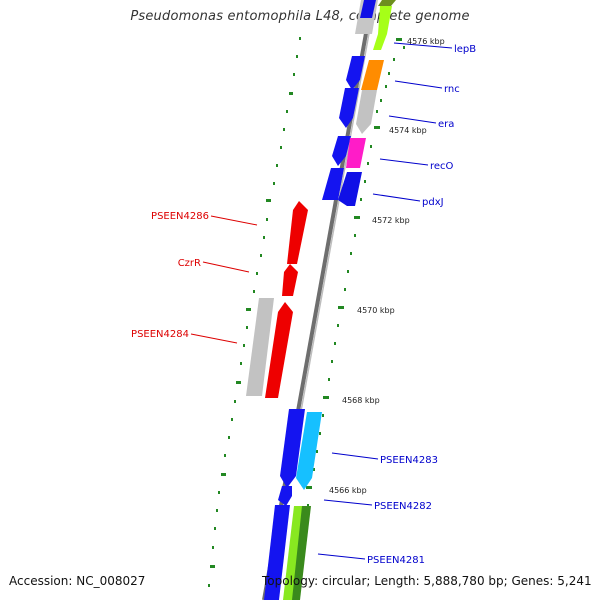 The width and height of the screenshot is (600, 600). Describe the element at coordinates (309, 451) in the screenshot. I see `gene-PSEEN4283` at that location.